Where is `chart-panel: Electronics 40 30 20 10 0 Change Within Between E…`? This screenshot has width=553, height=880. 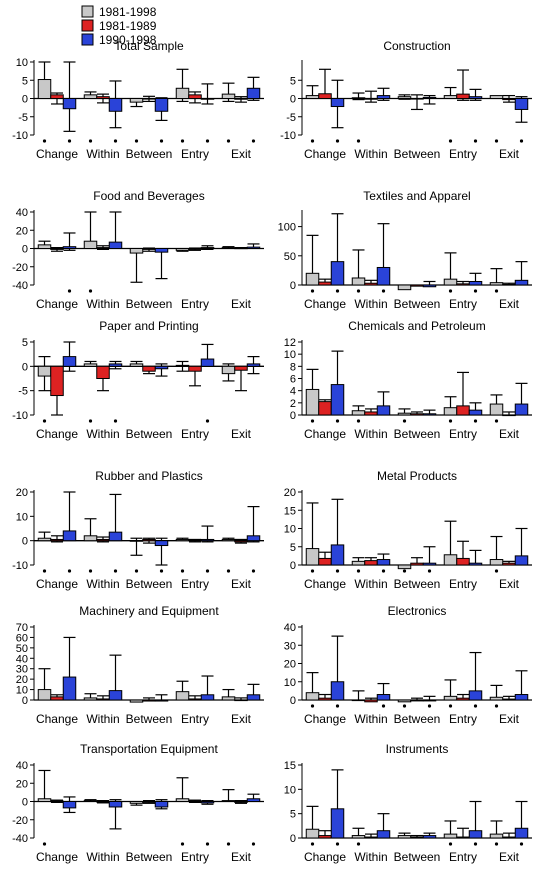
chart-panel: Electronics 40 30 20 10 0 Change Within Between E… is located at coordinates (408, 665).